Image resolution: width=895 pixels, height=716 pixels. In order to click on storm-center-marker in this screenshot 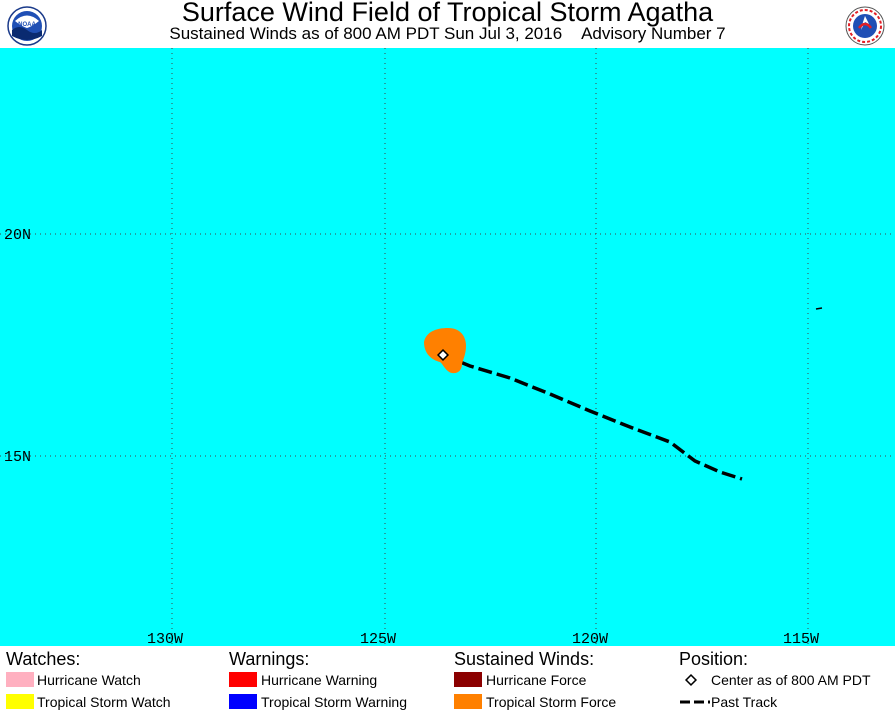, I will do `click(443, 355)`.